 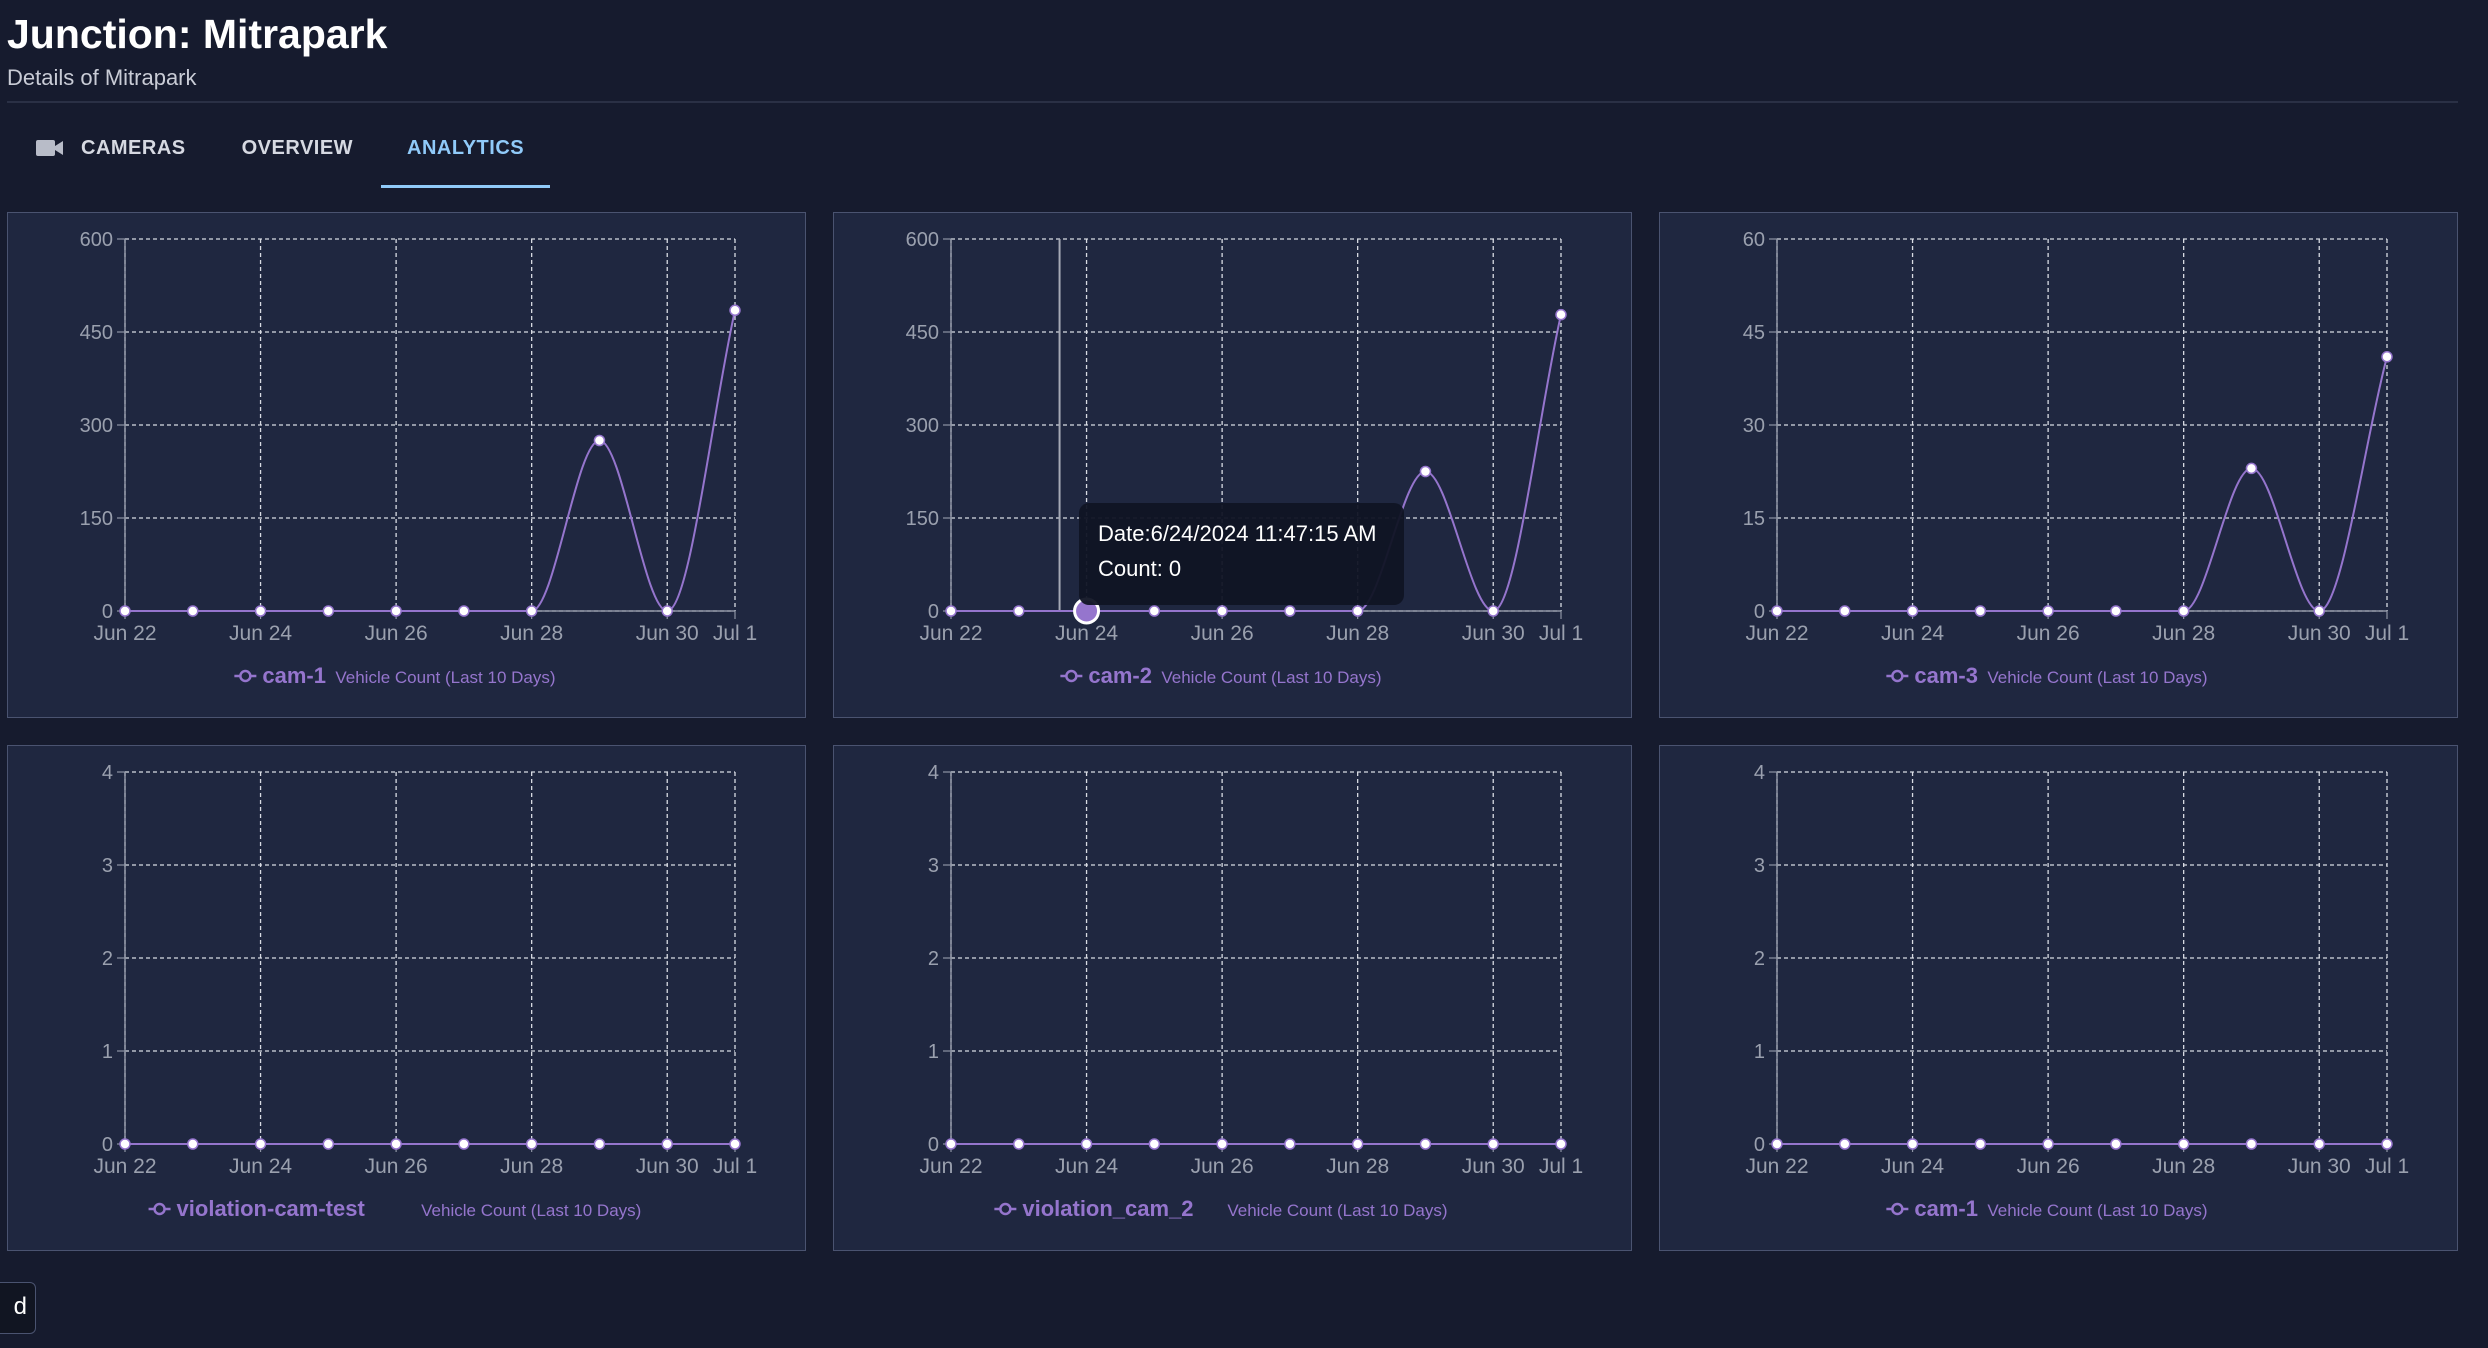 What do you see at coordinates (1897, 1209) in the screenshot?
I see `legend-point-marker` at bounding box center [1897, 1209].